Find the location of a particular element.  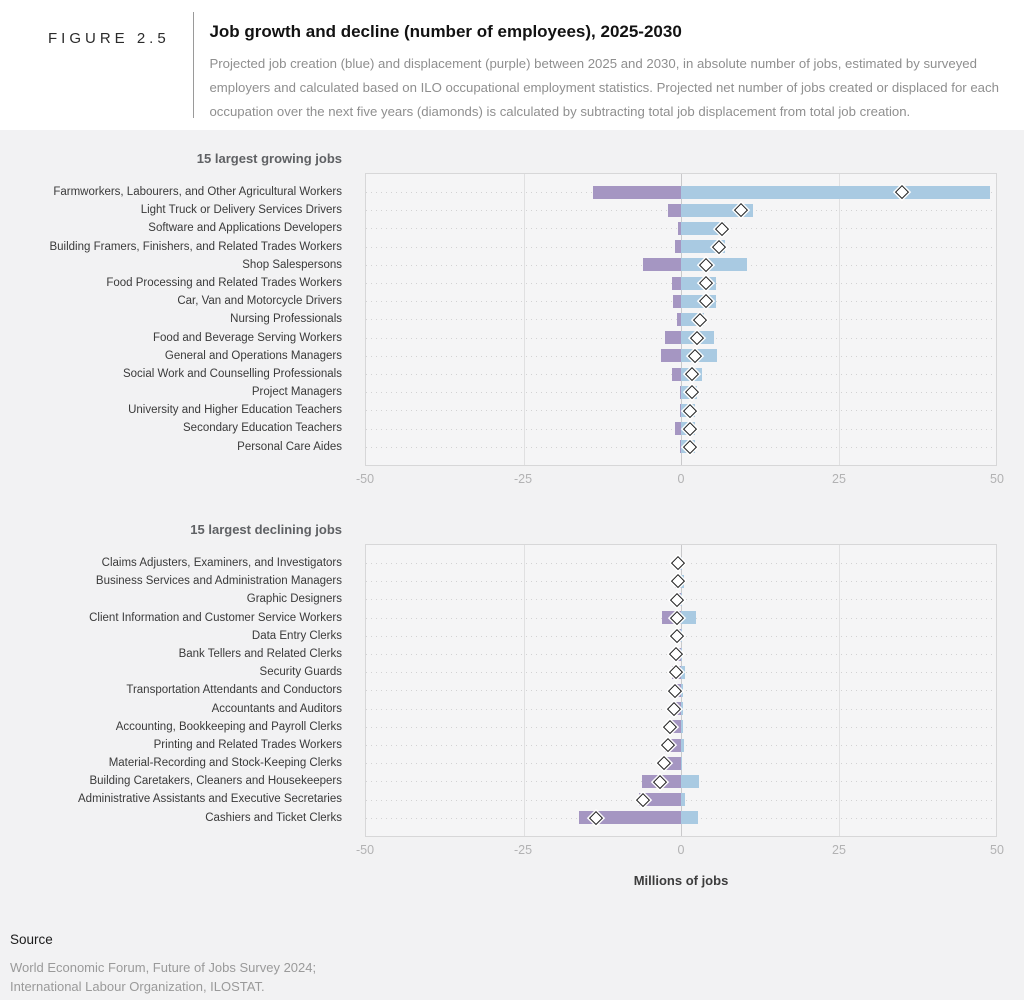

category-label: Shop Salespersons is located at coordinates (292, 264).